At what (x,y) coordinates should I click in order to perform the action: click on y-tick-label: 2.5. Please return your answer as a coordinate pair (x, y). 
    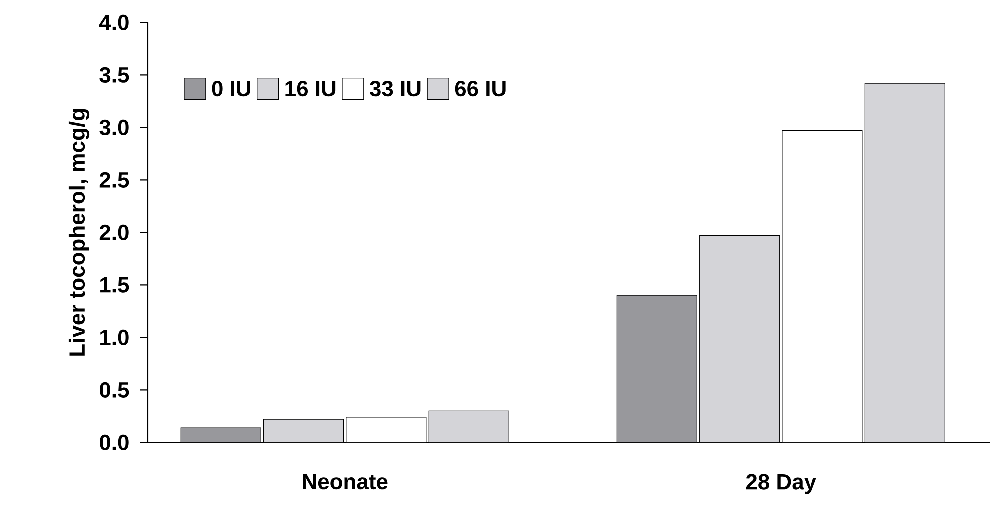
    Looking at the image, I should click on (115, 180).